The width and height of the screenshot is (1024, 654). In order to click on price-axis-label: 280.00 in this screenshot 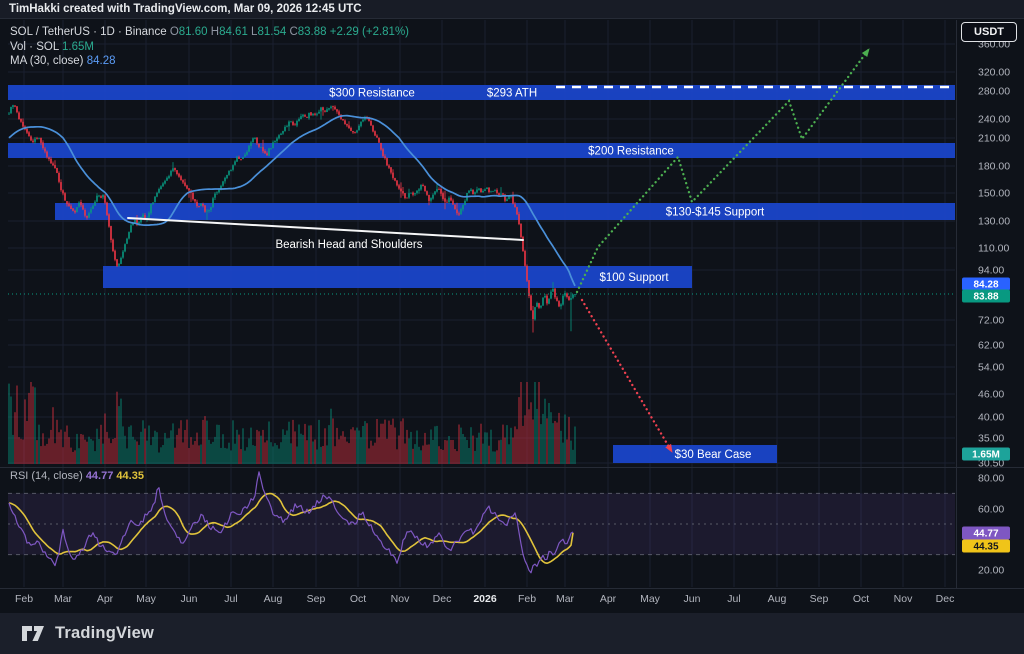, I will do `click(994, 92)`.